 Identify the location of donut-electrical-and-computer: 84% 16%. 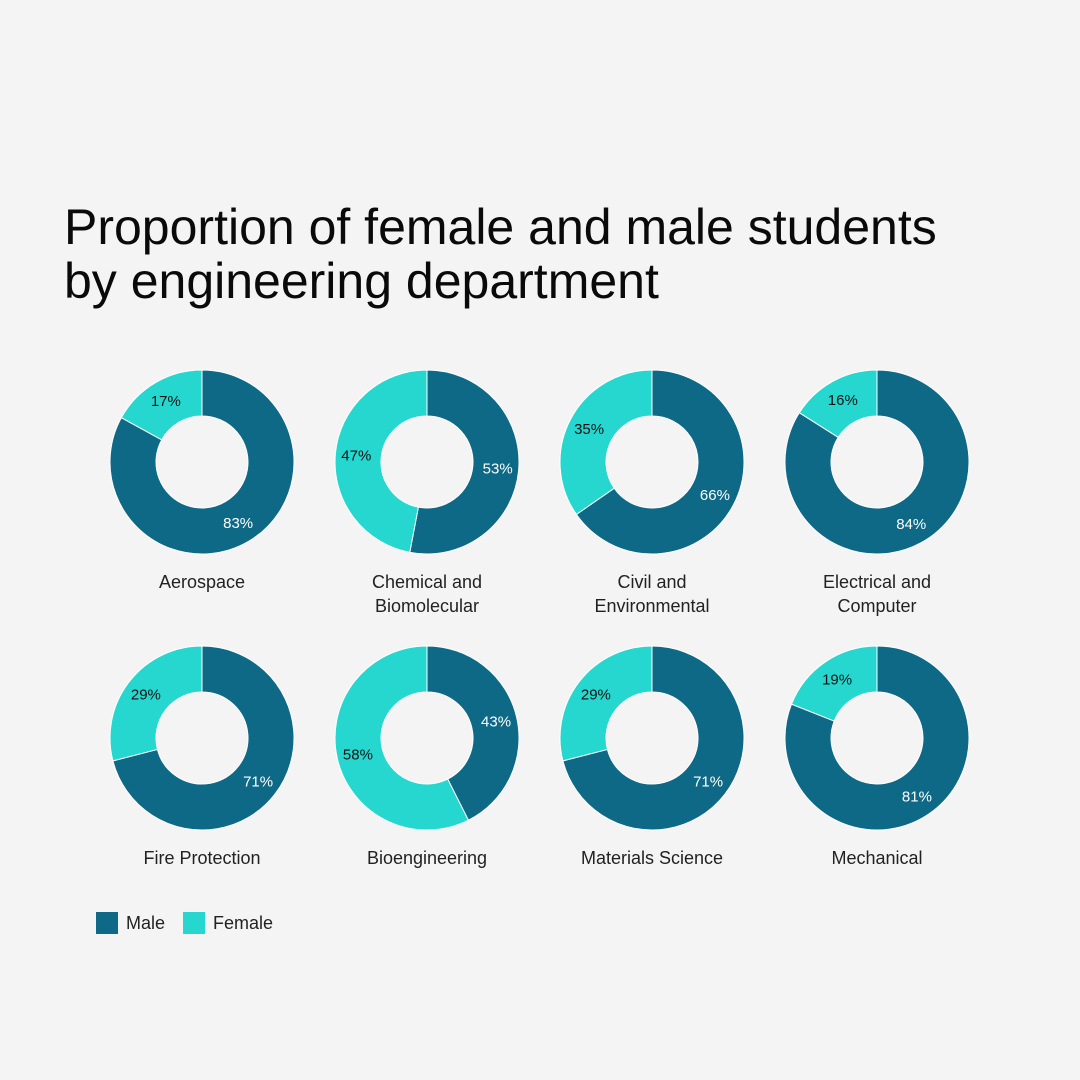
(877, 462).